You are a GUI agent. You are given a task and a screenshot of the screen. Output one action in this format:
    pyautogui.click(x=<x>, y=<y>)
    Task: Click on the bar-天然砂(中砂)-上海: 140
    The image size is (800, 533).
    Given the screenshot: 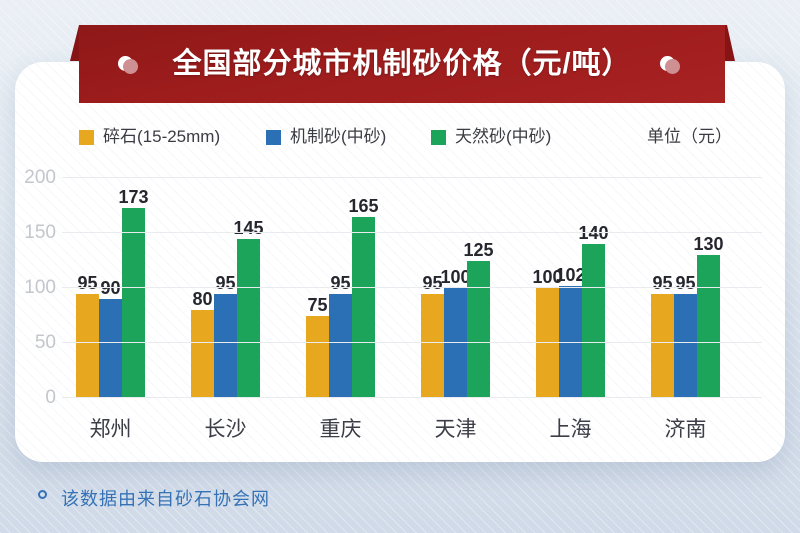 What is the action you would take?
    pyautogui.click(x=593, y=311)
    